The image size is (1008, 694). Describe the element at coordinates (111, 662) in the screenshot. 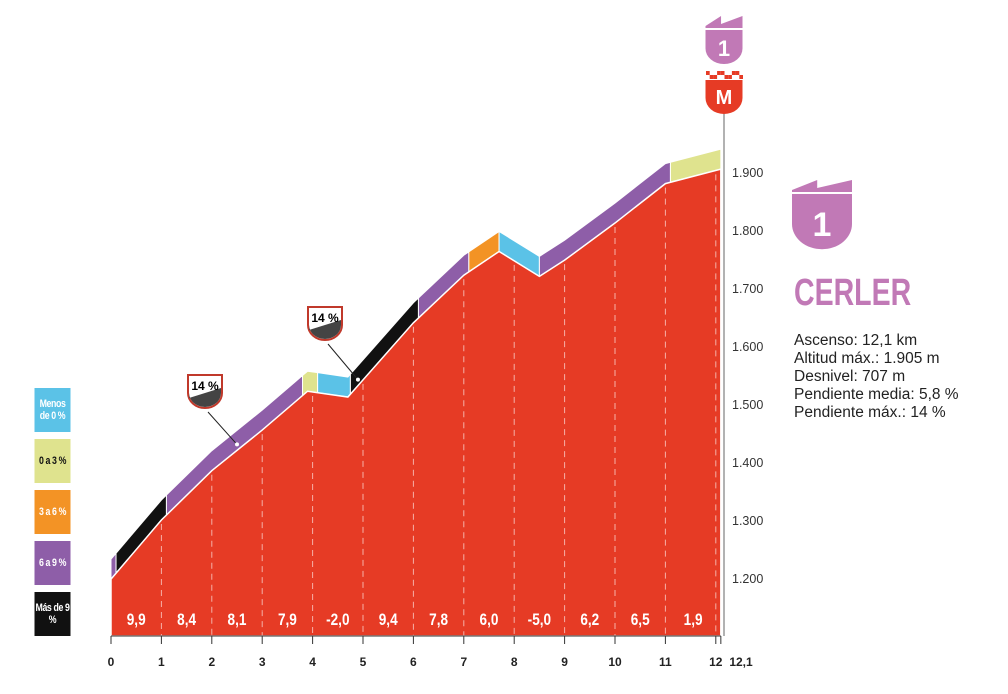

I see `x-tick-label: 0` at that location.